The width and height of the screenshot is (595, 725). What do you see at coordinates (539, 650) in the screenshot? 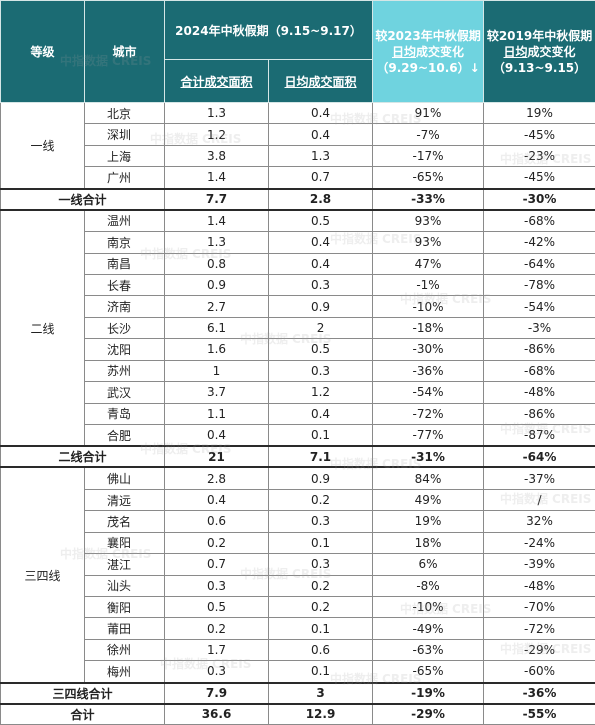
I see `vs-2019-cell: -29%` at bounding box center [539, 650].